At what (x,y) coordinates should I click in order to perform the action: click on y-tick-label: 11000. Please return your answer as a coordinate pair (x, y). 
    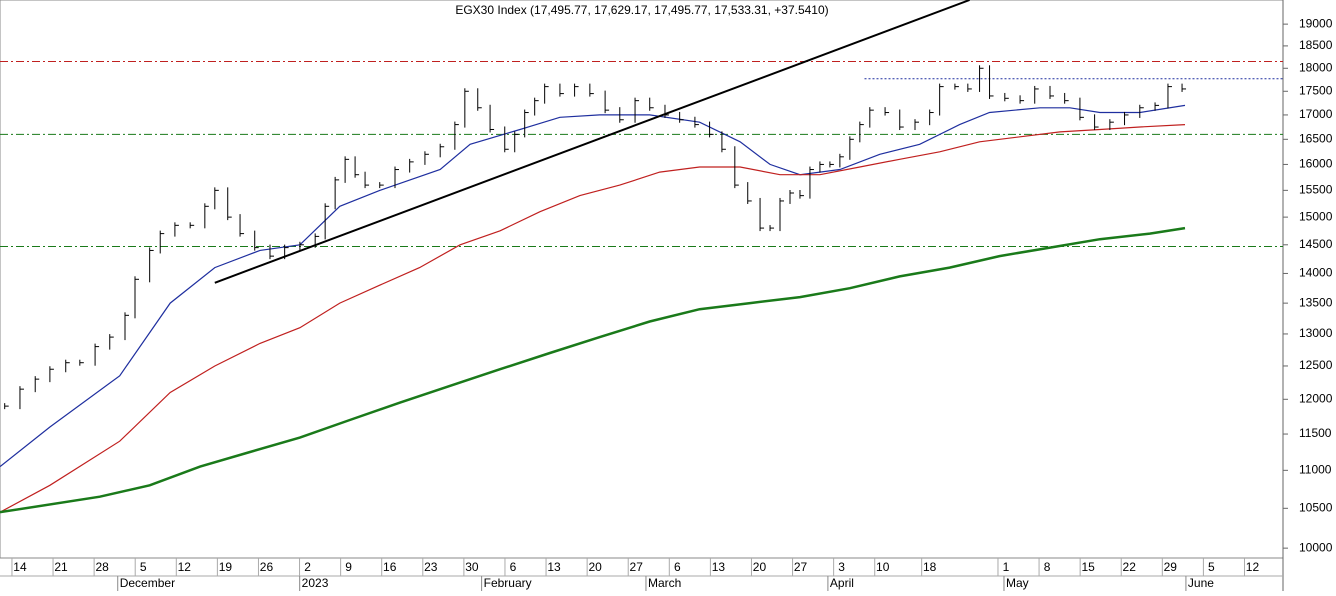
    Looking at the image, I should click on (1315, 470).